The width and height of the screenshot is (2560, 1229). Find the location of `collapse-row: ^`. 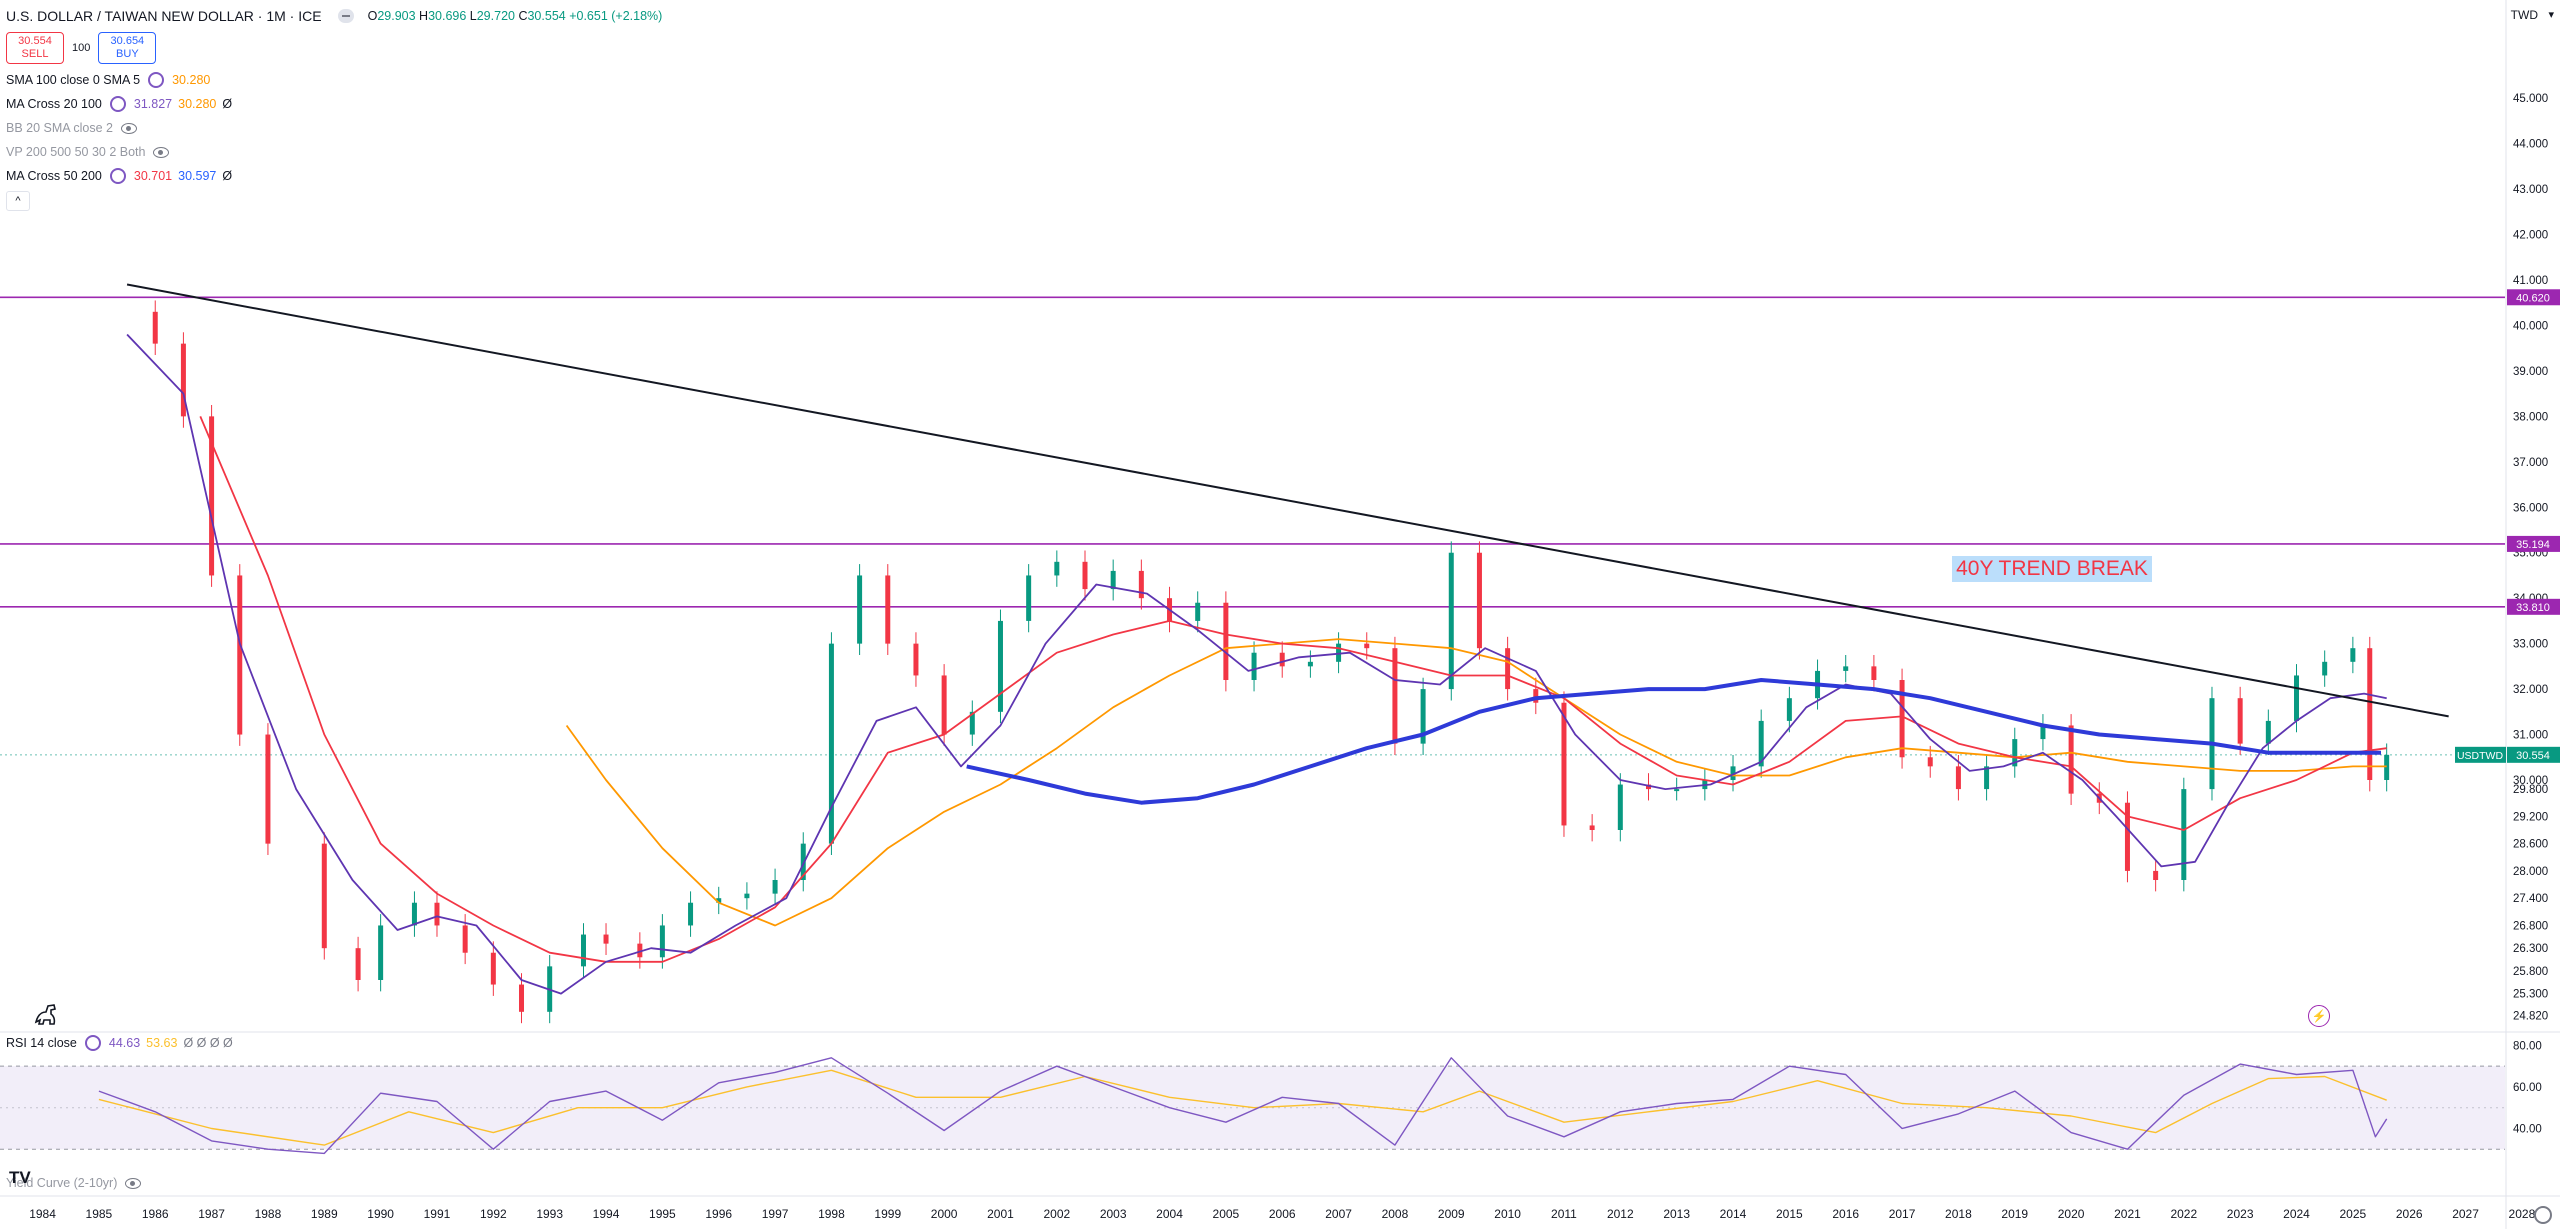

collapse-row: ^ is located at coordinates (334, 200).